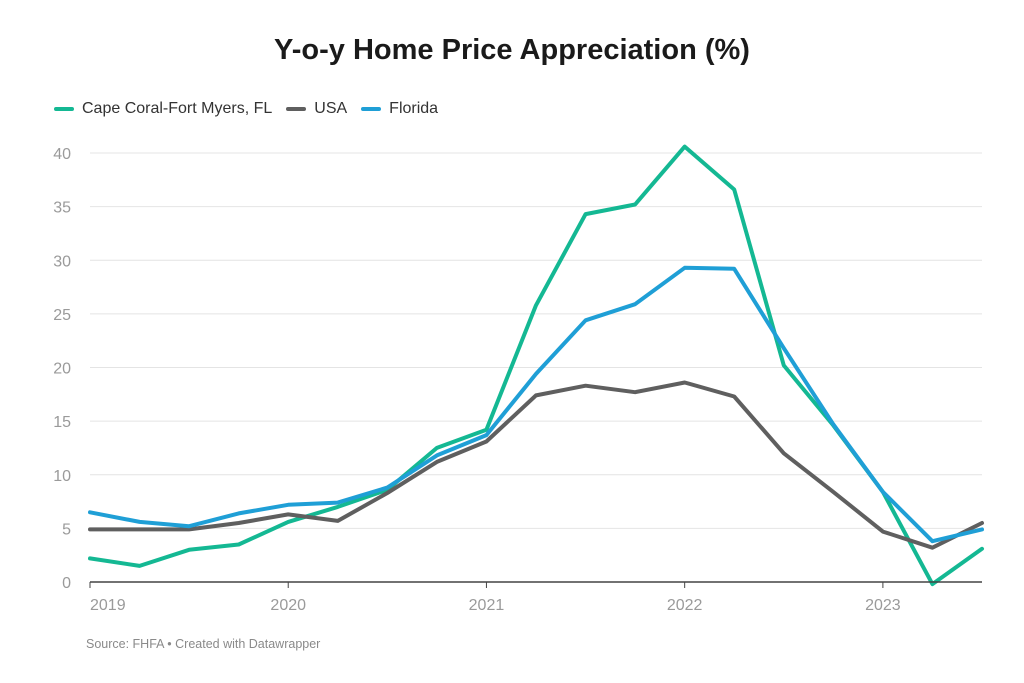 This screenshot has width=1024, height=683. What do you see at coordinates (62, 369) in the screenshot?
I see `y-tick-label: 20` at bounding box center [62, 369].